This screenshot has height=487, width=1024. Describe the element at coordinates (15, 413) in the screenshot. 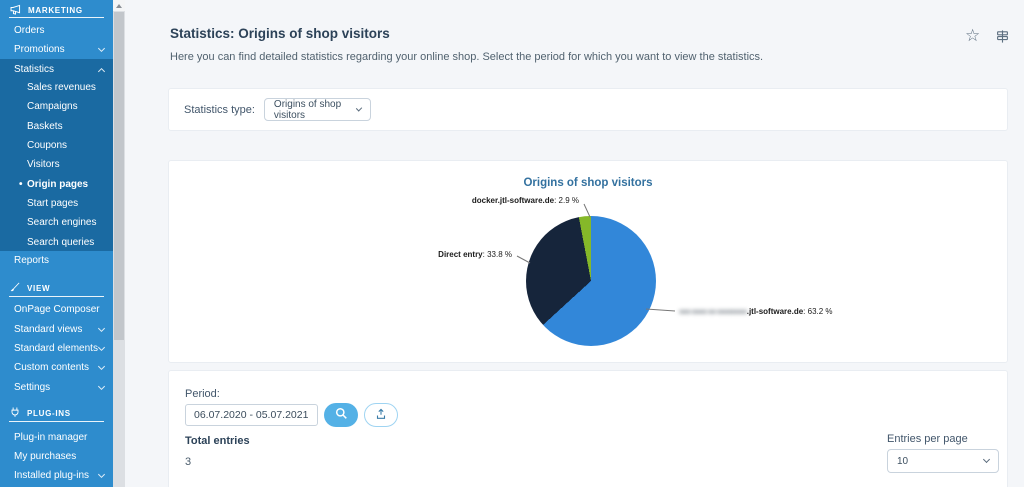

I see `plug-icon` at that location.